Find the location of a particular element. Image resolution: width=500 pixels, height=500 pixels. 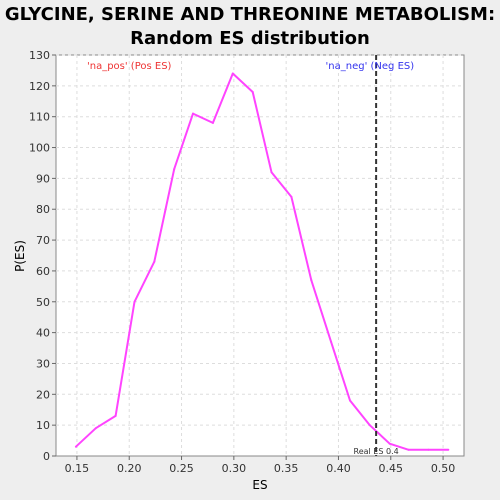

y-tick-label: 0 is located at coordinates (46, 456).